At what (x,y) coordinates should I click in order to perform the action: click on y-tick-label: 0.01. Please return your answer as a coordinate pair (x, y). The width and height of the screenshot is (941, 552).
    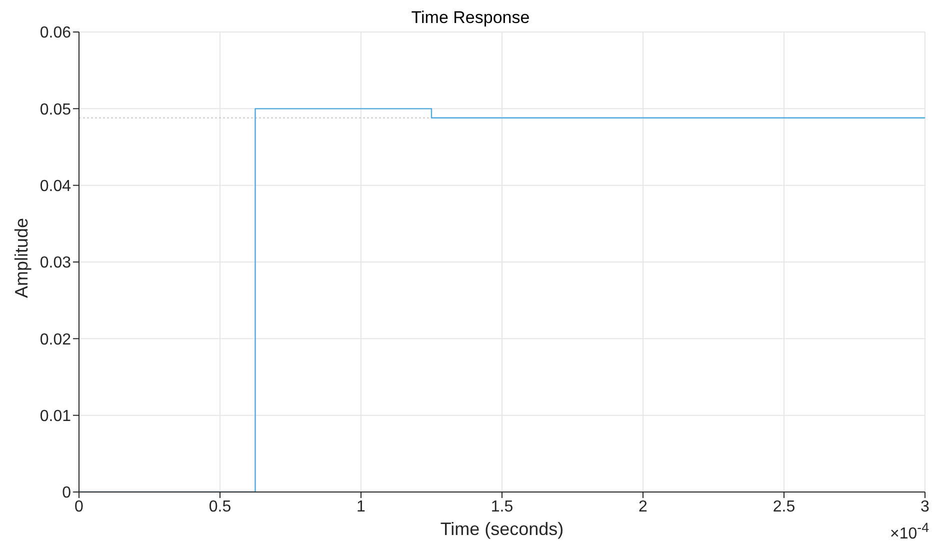
    Looking at the image, I should click on (56, 417).